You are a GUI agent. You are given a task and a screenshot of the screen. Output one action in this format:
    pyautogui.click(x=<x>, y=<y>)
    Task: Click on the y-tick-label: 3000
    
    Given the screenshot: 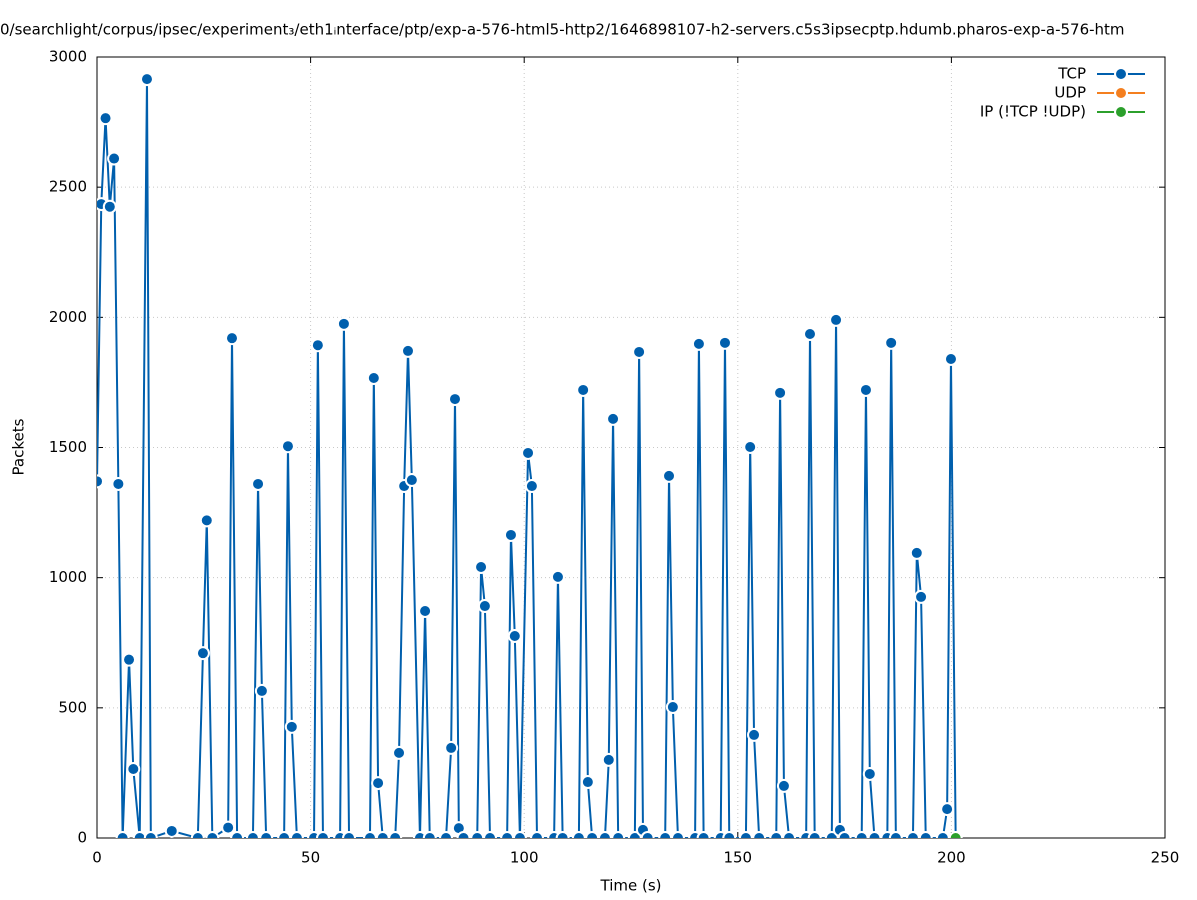 What is the action you would take?
    pyautogui.click(x=68, y=57)
    